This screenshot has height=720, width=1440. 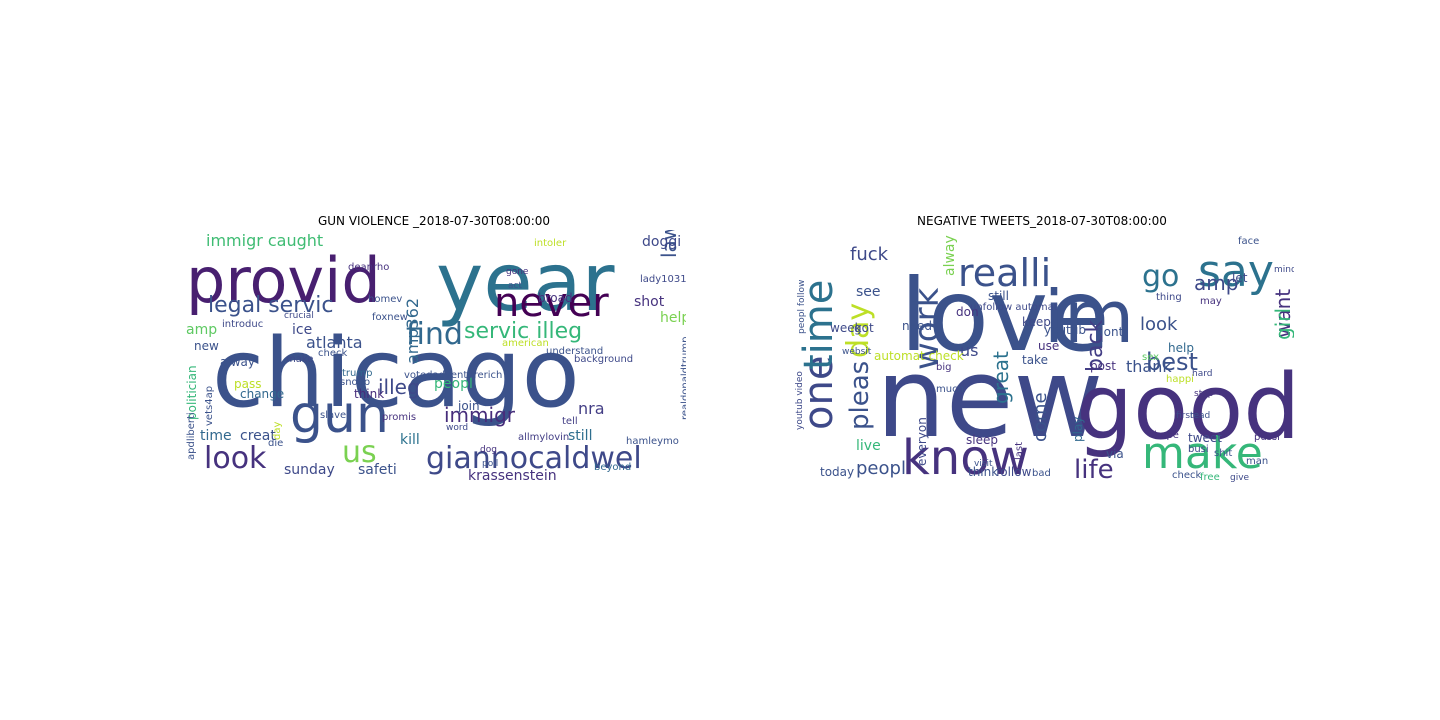 What do you see at coordinates (192, 392) in the screenshot?
I see `word-politician: politician` at bounding box center [192, 392].